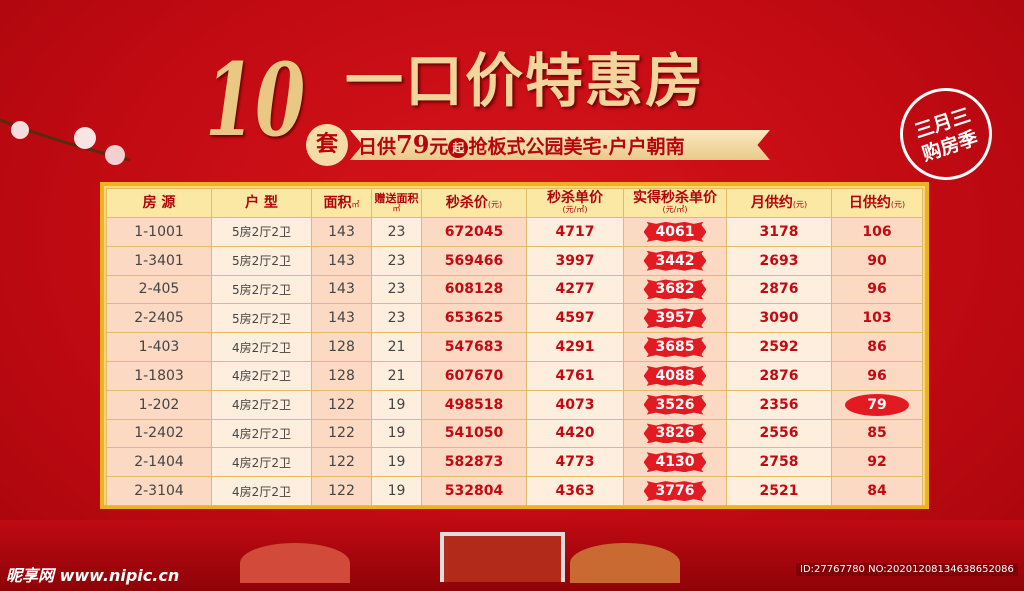 This screenshot has width=1024, height=591. Describe the element at coordinates (474, 462) in the screenshot. I see `cell-flash-price: 582873` at that location.